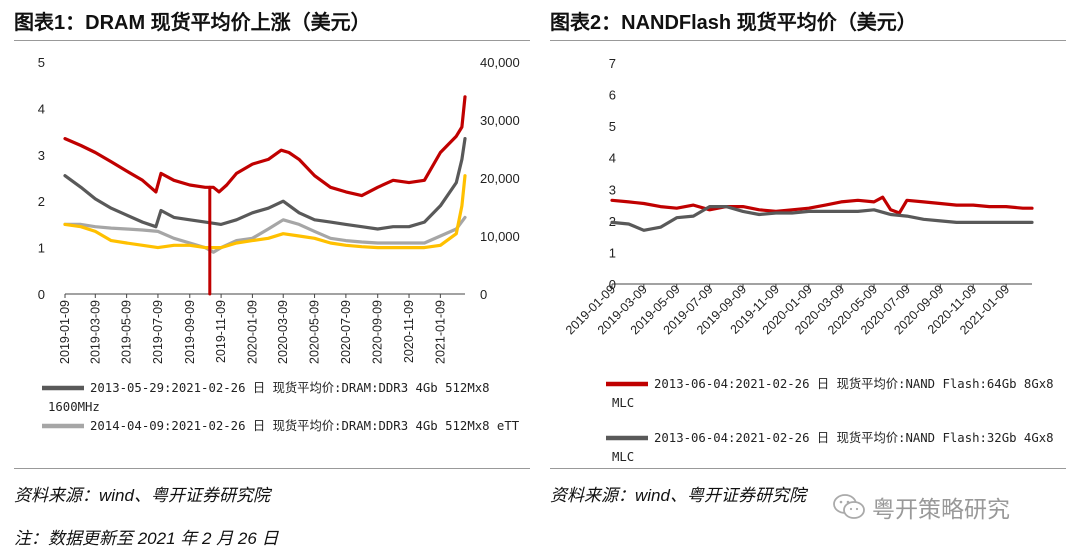 This screenshot has height=554, width=1080. I want to click on dram-y2-tick-label: 30,000, so click(500, 120).